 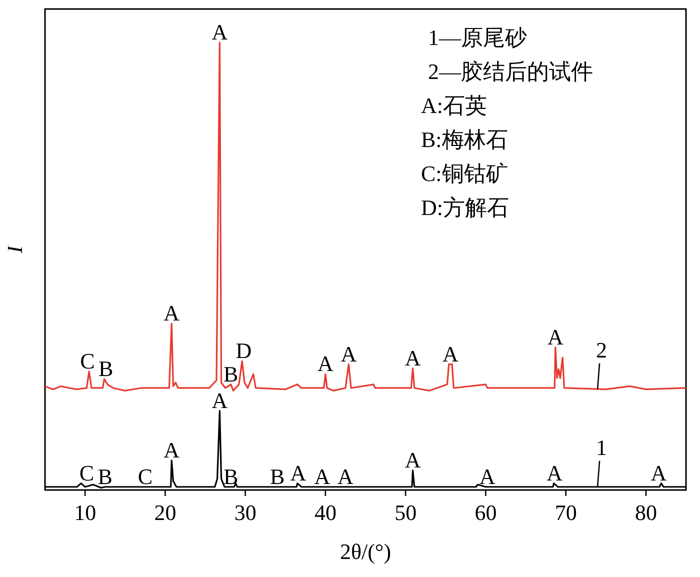 I want to click on series-label: 2, so click(x=602, y=349).